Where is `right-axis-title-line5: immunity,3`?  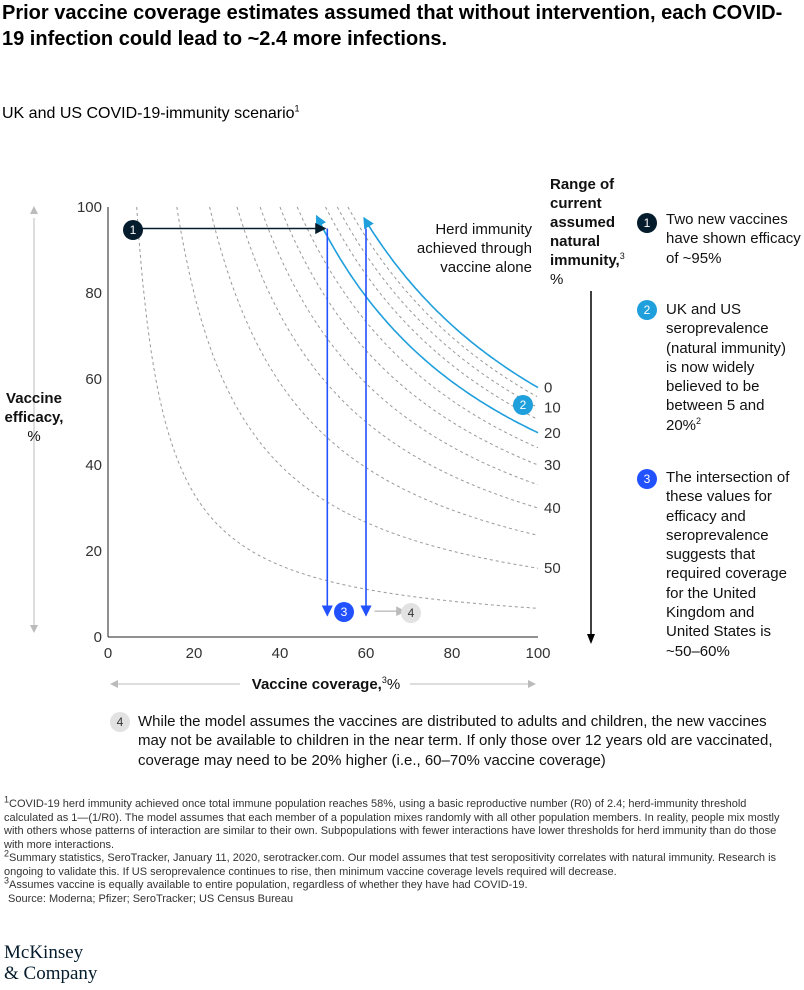 right-axis-title-line5: immunity,3 is located at coordinates (587, 260).